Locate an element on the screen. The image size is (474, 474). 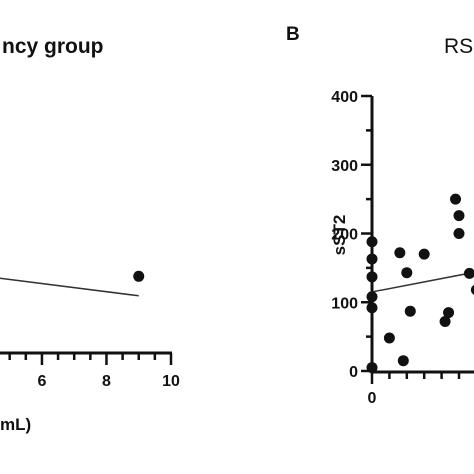
panel-b-y-tick-label: 0 is located at coordinates (353, 372).